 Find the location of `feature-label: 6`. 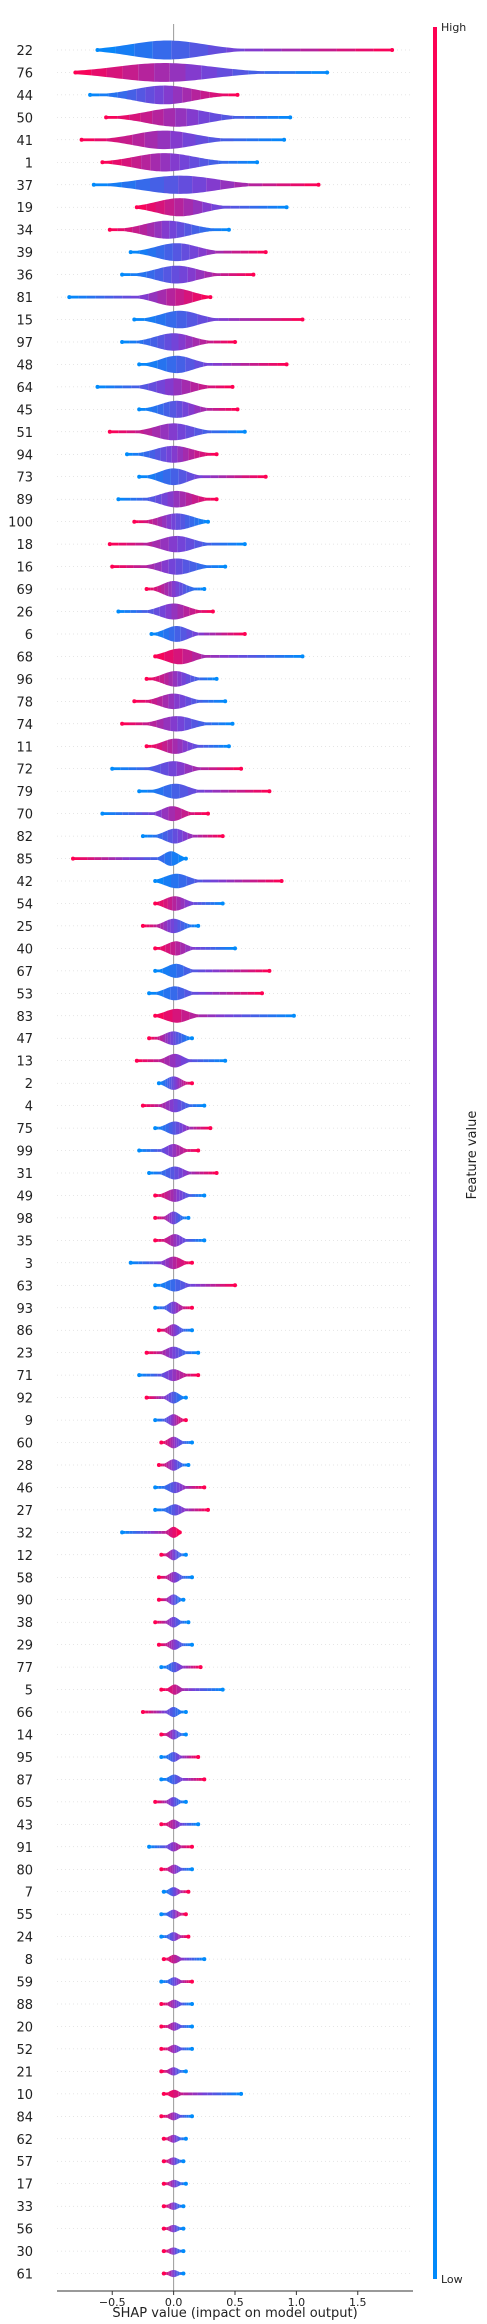

feature-label: 6 is located at coordinates (29, 635).